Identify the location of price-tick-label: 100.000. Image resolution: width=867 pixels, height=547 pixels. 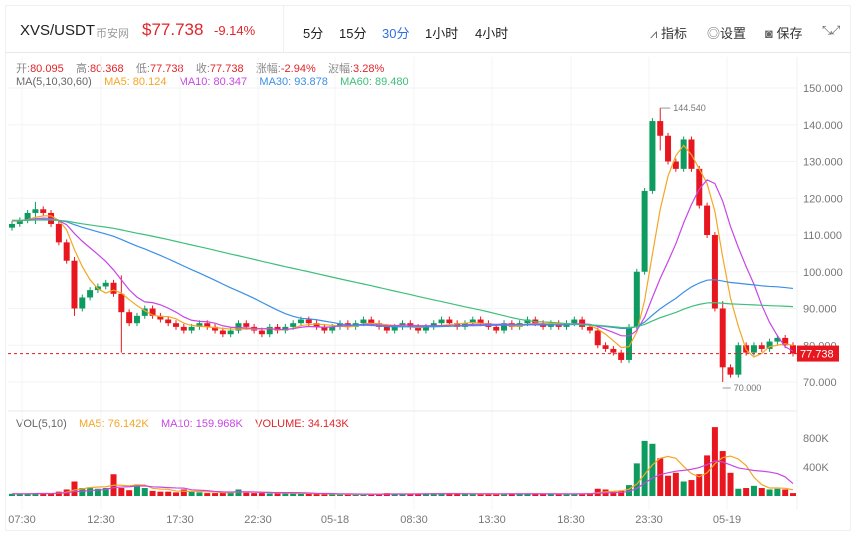
(823, 273).